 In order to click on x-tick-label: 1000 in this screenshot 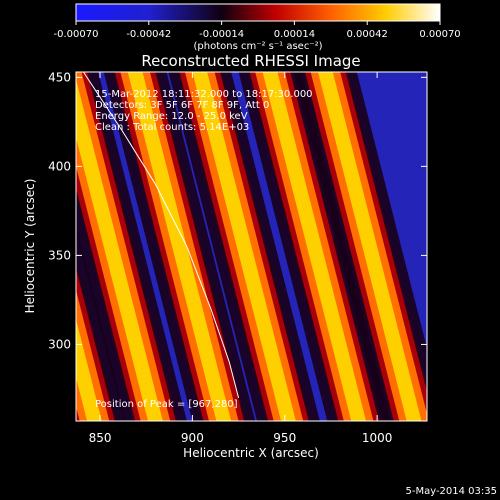, I will do `click(377, 438)`.